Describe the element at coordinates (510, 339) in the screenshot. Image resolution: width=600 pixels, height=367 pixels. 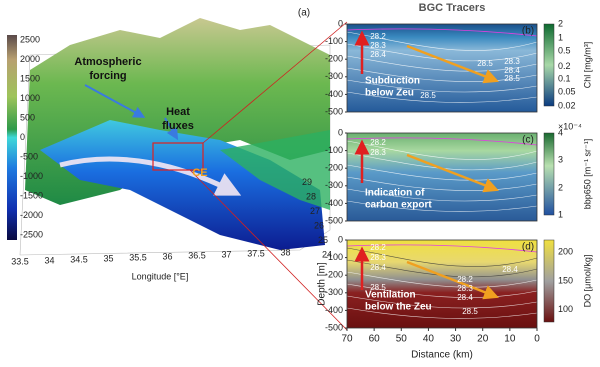
I see `x-tick-label: 10` at that location.